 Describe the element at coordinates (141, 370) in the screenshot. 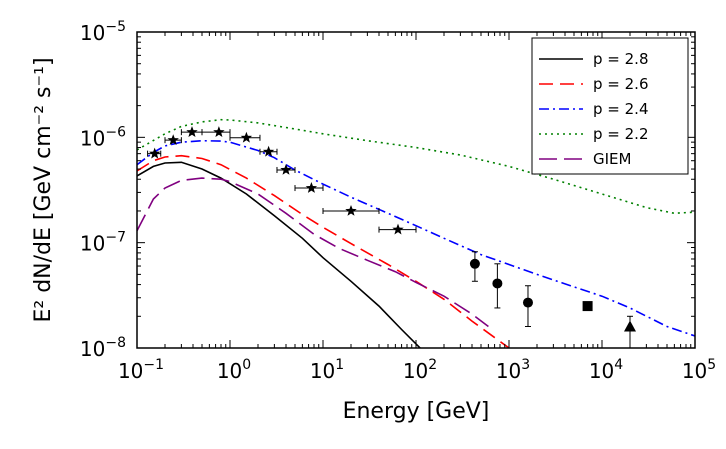

I see `x-tick-label: 10⁻¹` at that location.